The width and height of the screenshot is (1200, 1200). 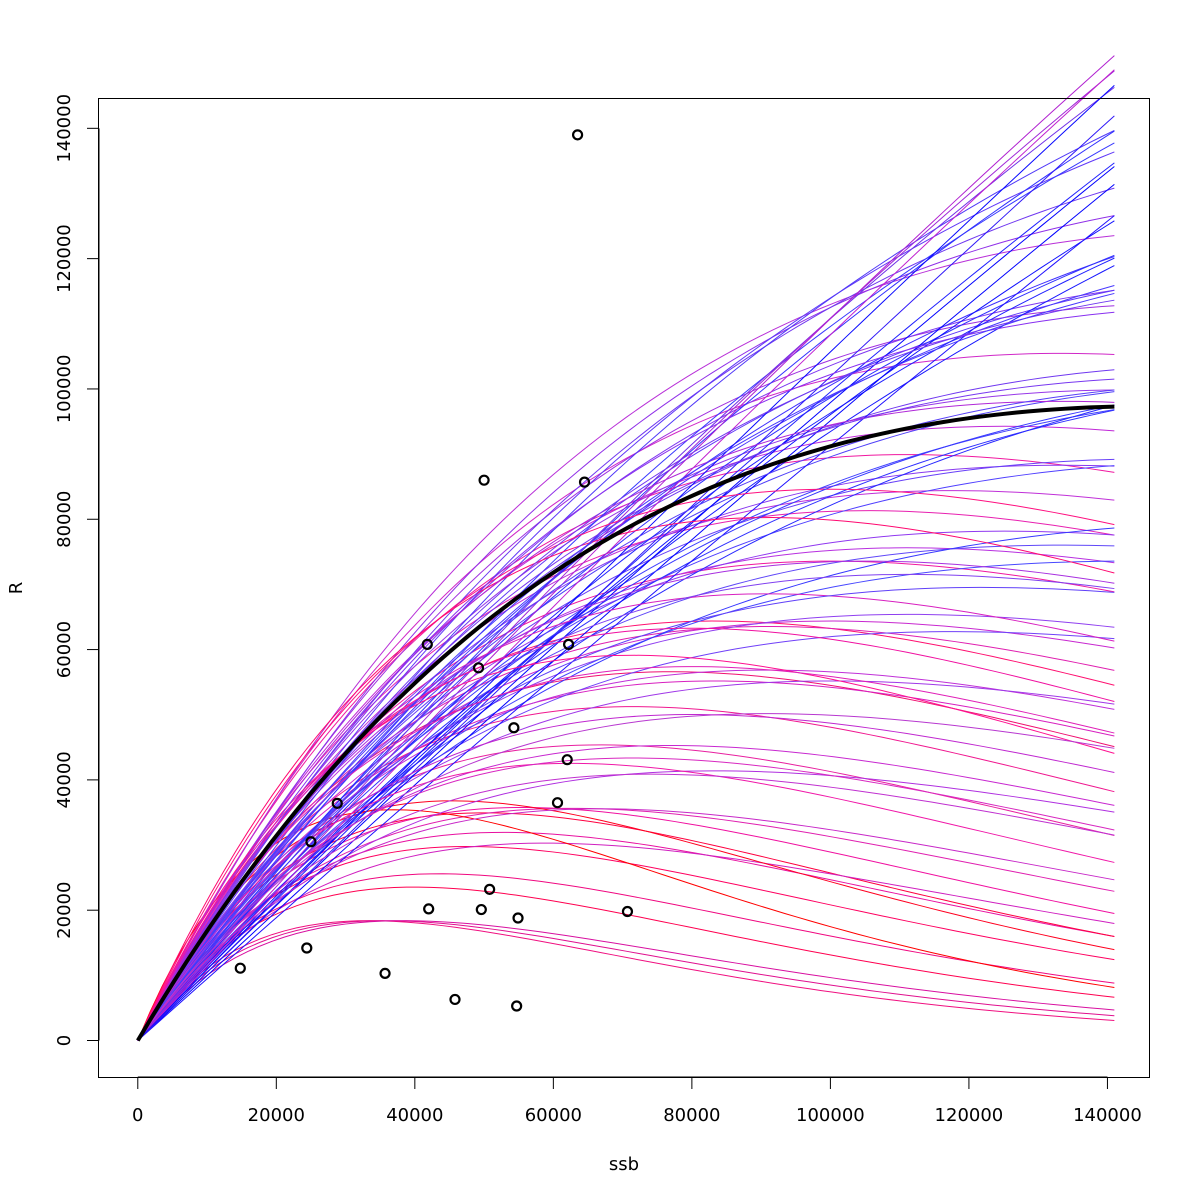 I want to click on x-tick-label: 0, so click(x=137, y=1115).